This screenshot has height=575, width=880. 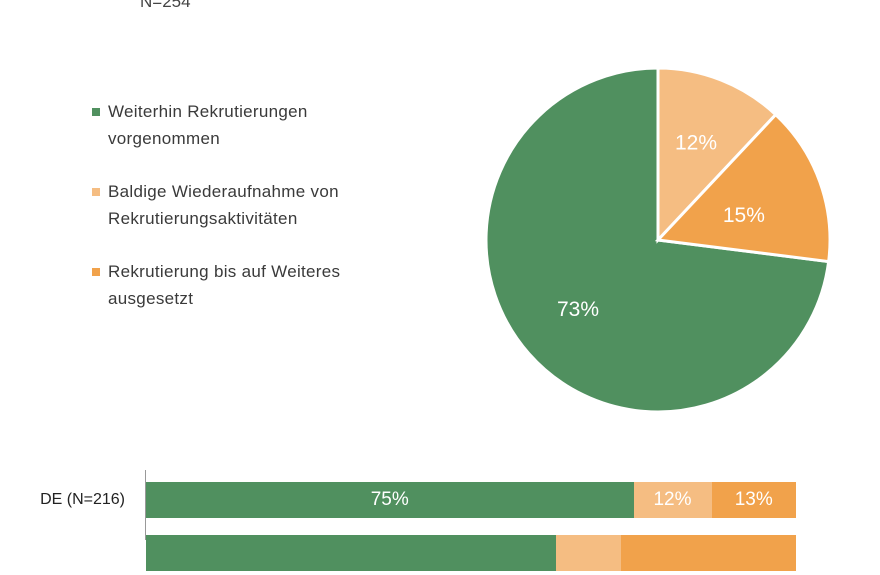 What do you see at coordinates (578, 309) in the screenshot?
I see `pie-slice-label: 73%` at bounding box center [578, 309].